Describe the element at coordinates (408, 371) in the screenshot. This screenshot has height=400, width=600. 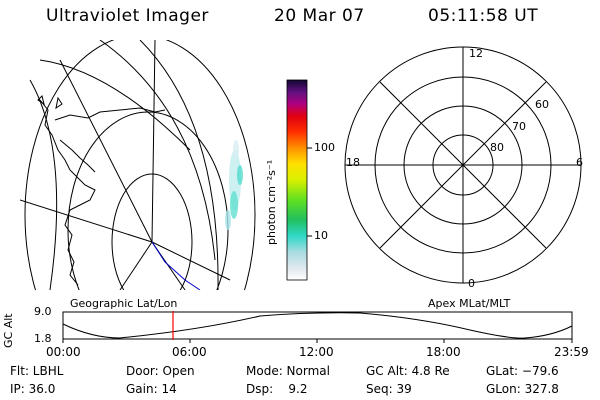
I see `gc-alt-info: GC Alt: 4.8 Re` at that location.